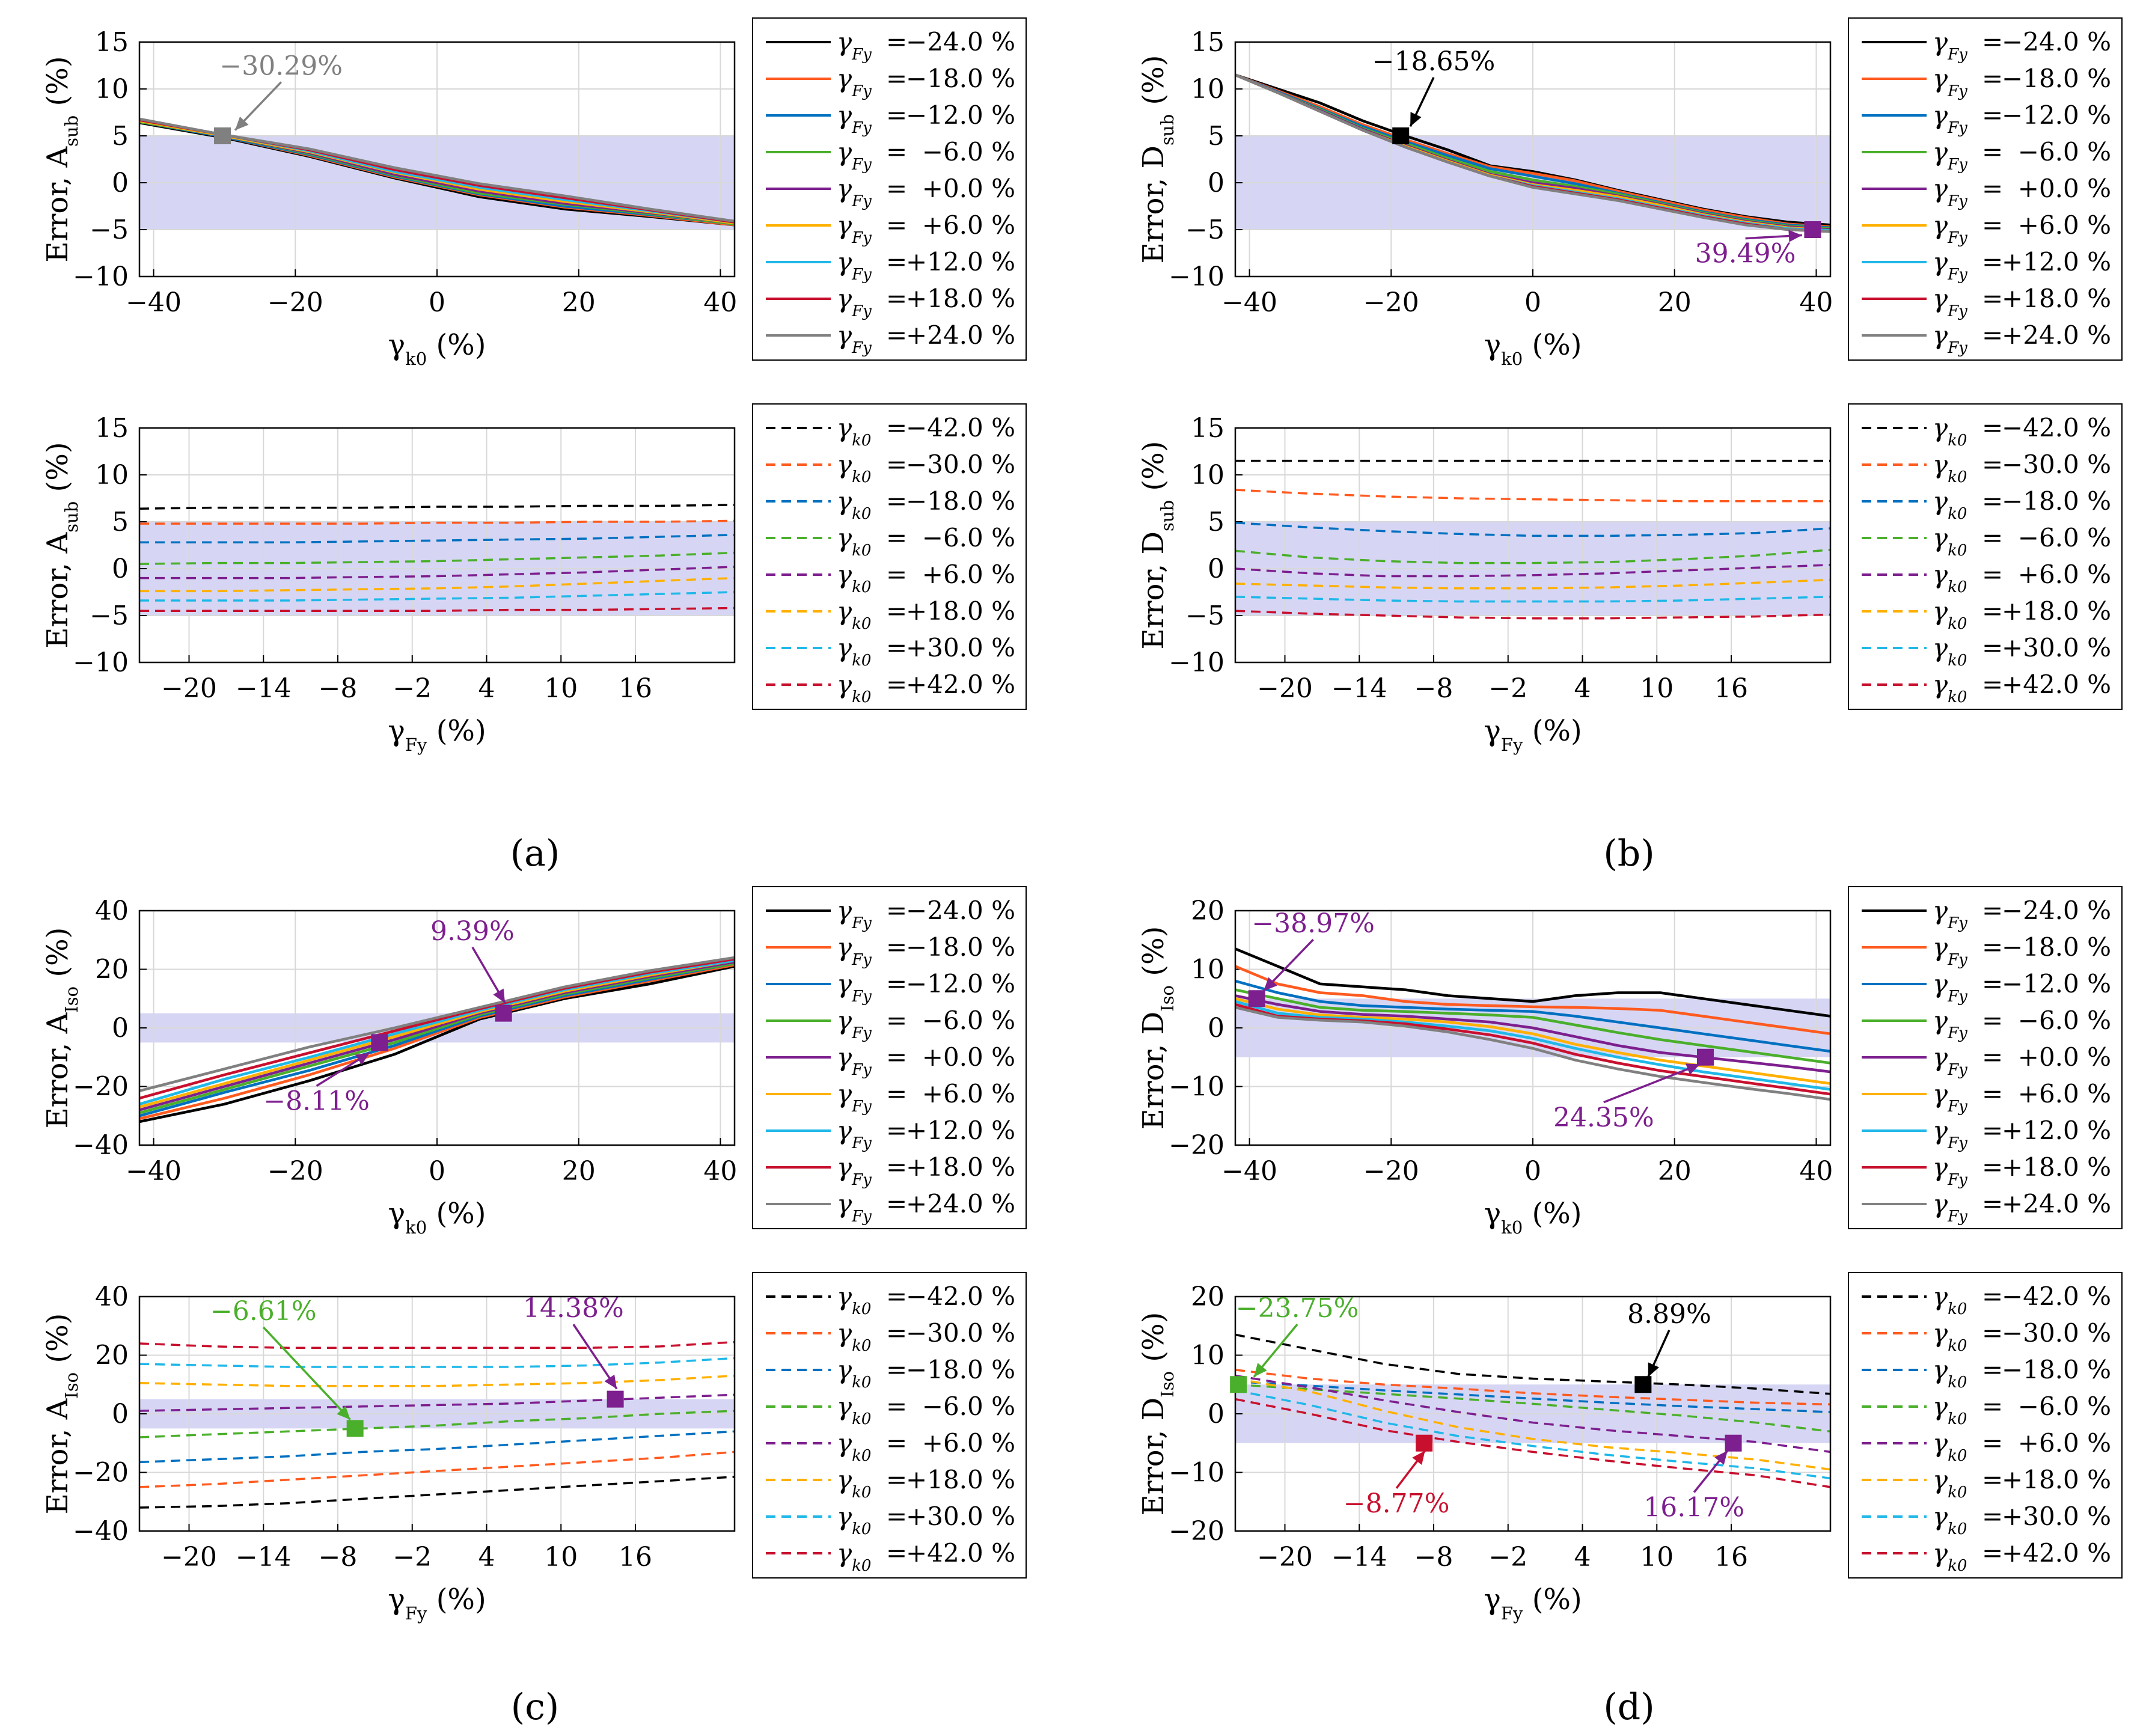 This screenshot has width=2149, height=1736. I want to click on x-axis-label: γk0 (%), so click(1533, 349).